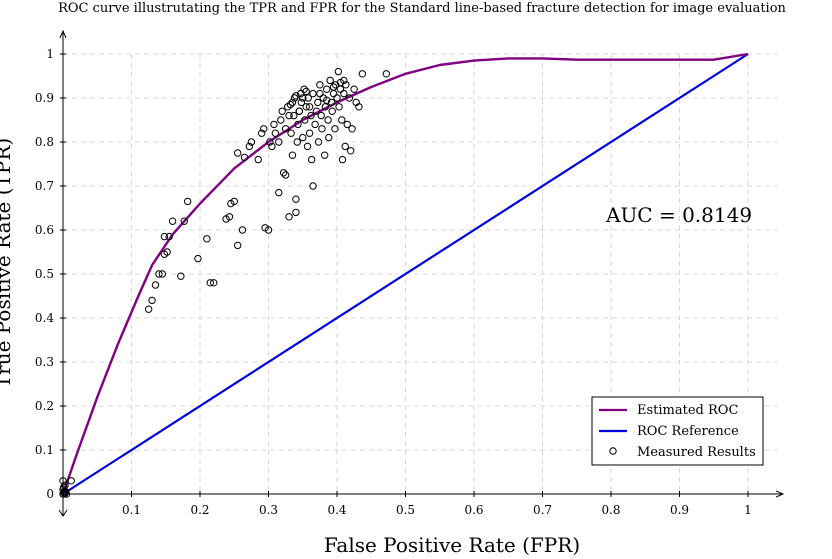 Image resolution: width=832 pixels, height=559 pixels. I want to click on y-tick-label: 0.2, so click(44, 406).